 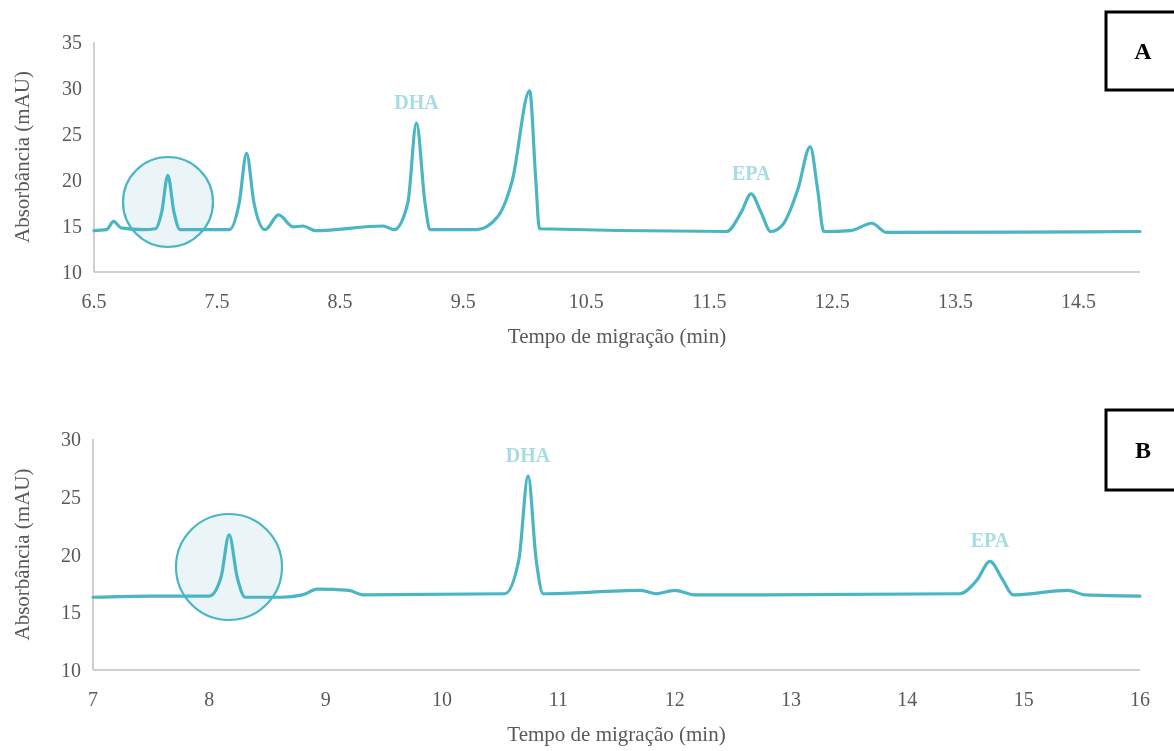 I want to click on x-tick-label: 12, so click(x=674, y=699).